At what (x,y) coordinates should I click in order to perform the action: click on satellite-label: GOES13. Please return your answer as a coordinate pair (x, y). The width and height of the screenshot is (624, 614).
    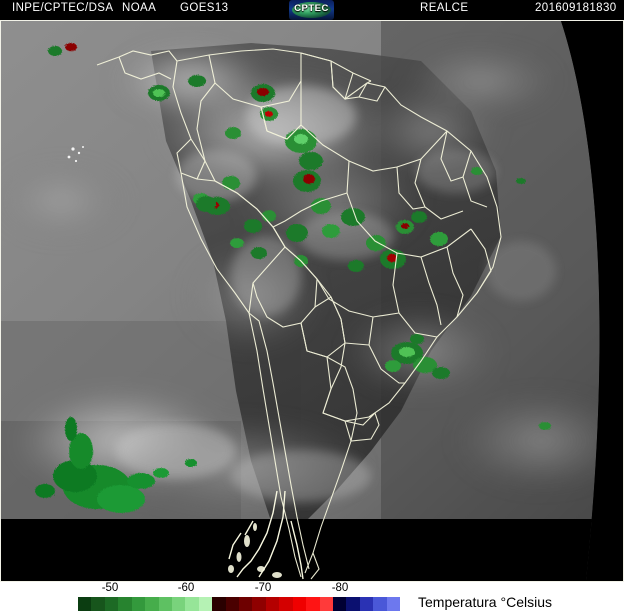
    Looking at the image, I should click on (204, 8).